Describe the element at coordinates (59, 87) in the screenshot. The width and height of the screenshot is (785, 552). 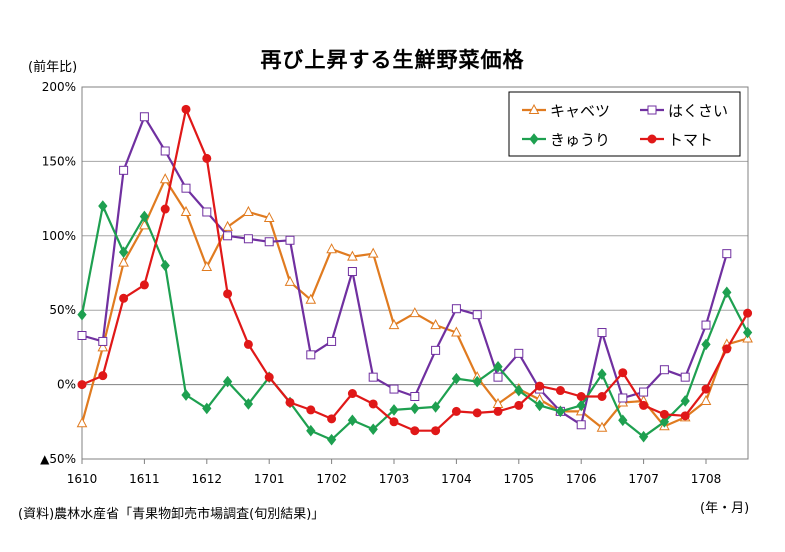
I see `y-tick-label: 200%` at that location.